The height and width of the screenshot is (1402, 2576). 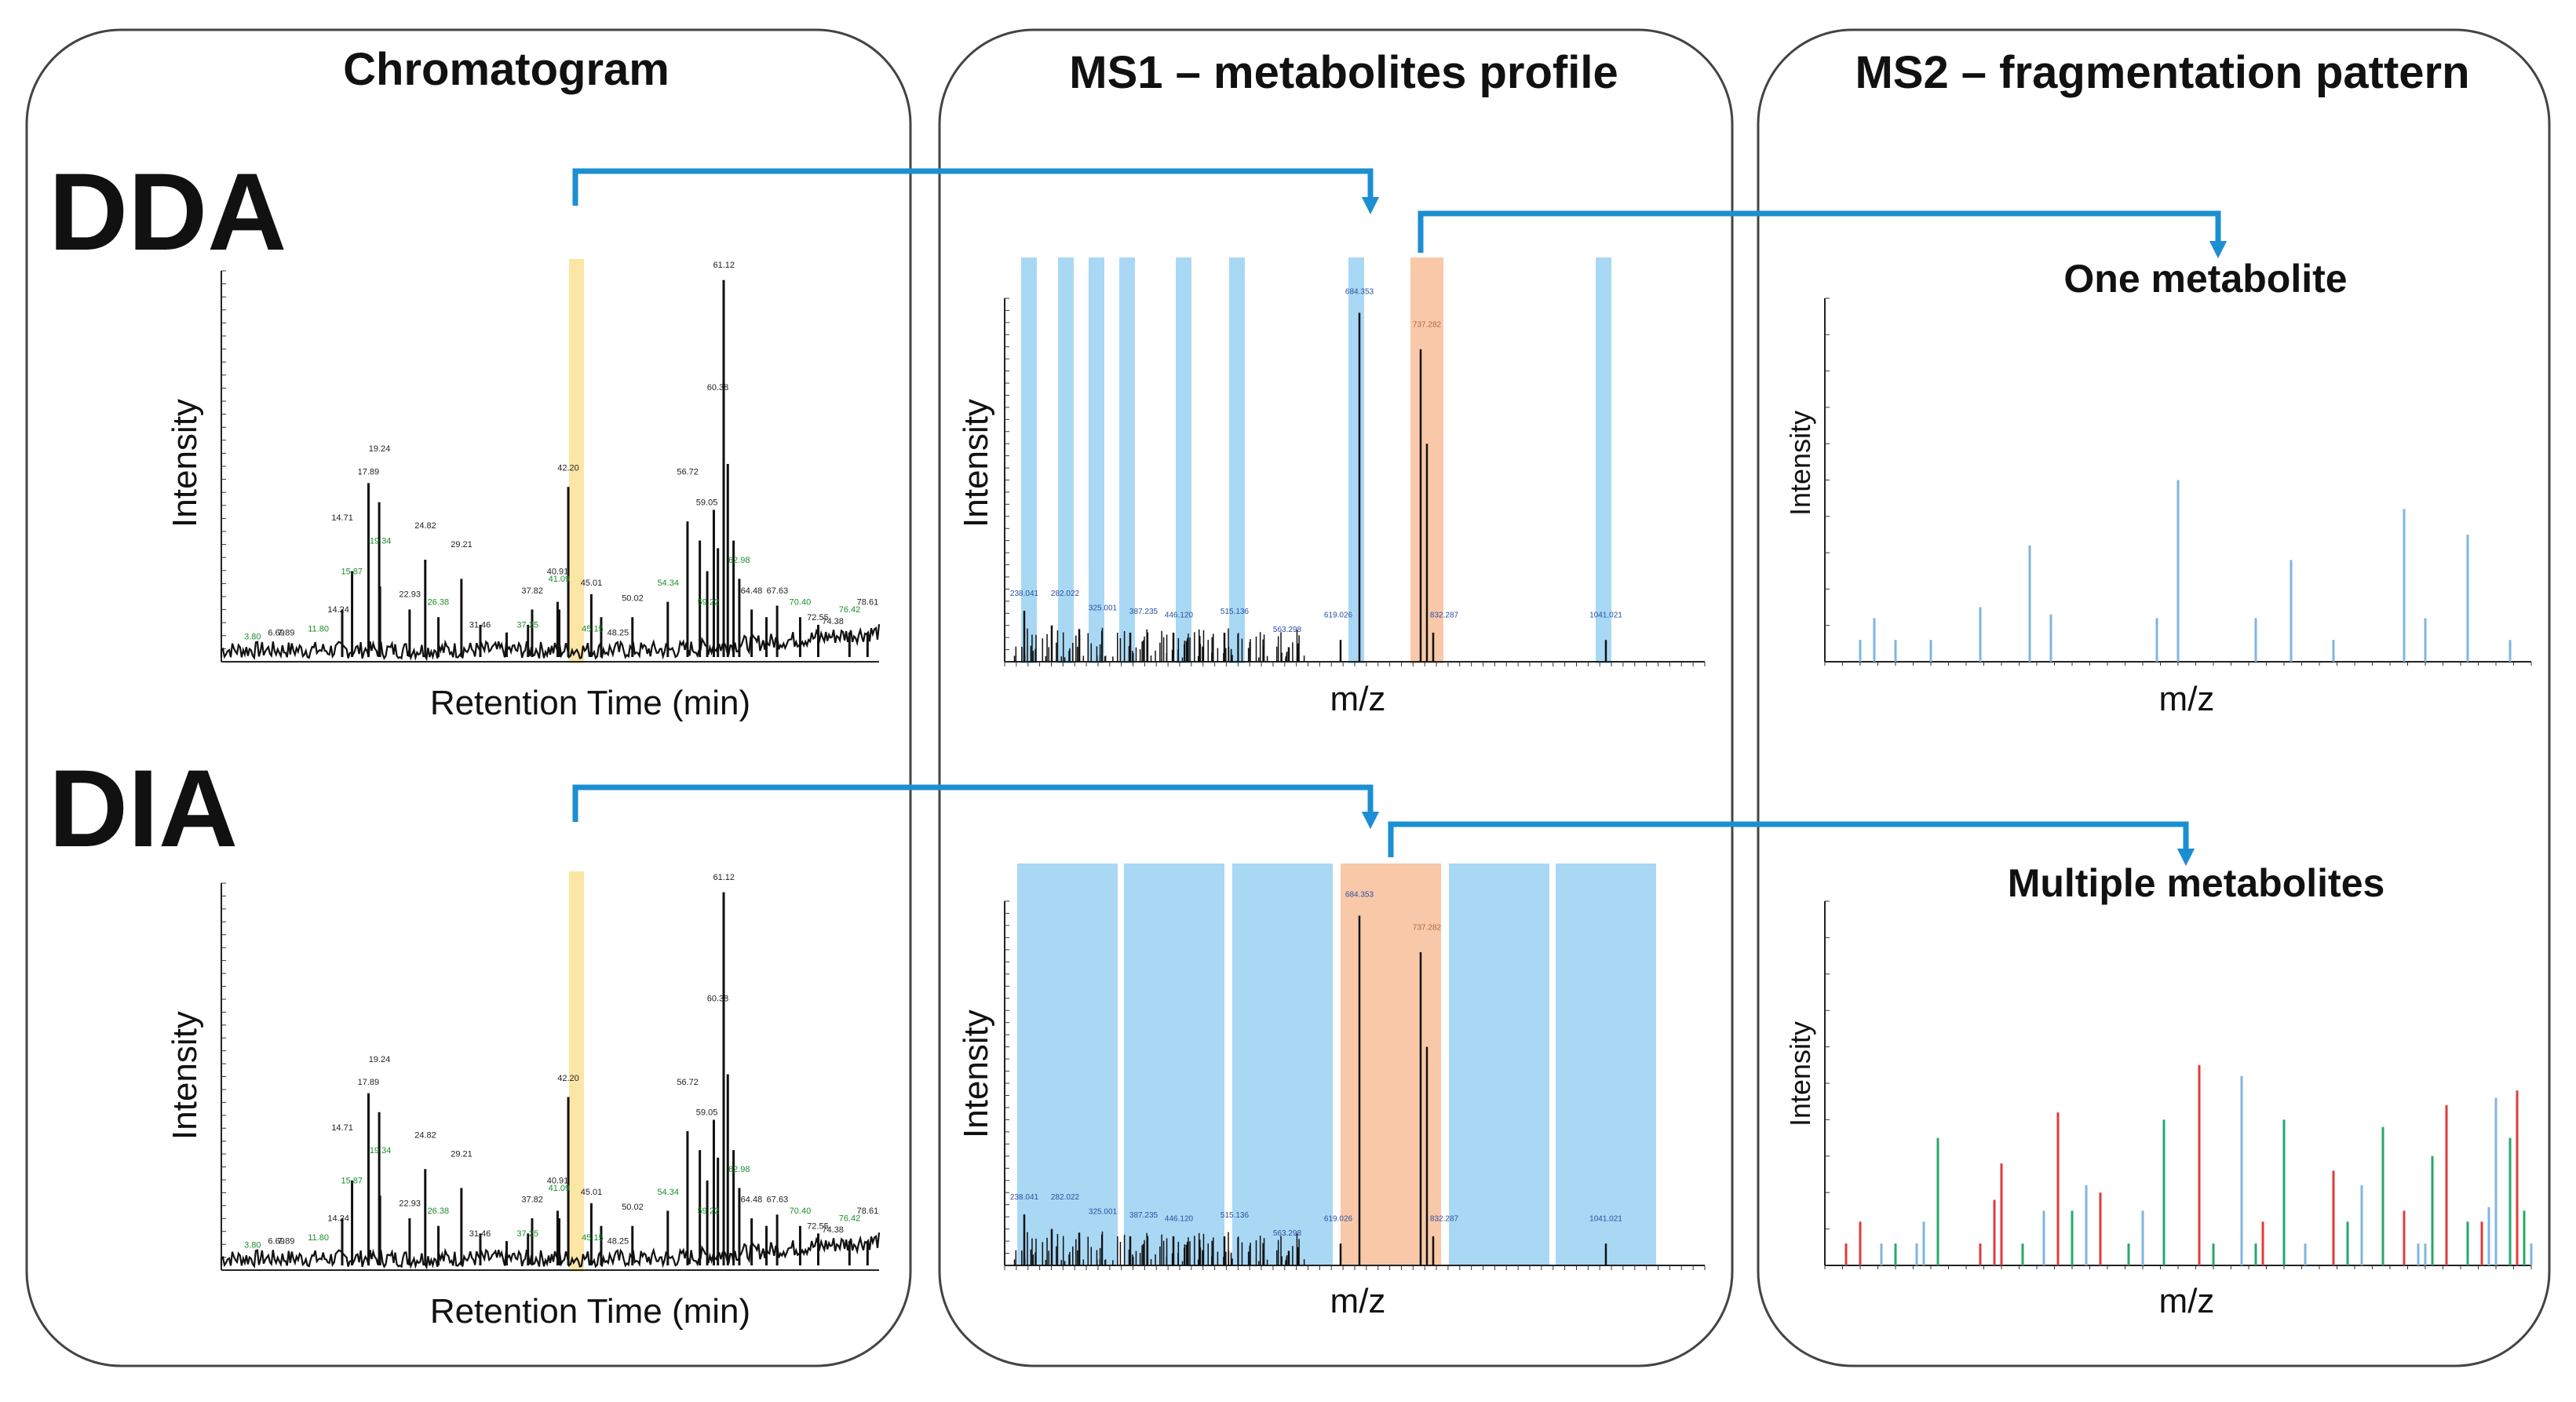 I want to click on dia-ms1-peak-label: 1041.021, so click(x=1605, y=1219).